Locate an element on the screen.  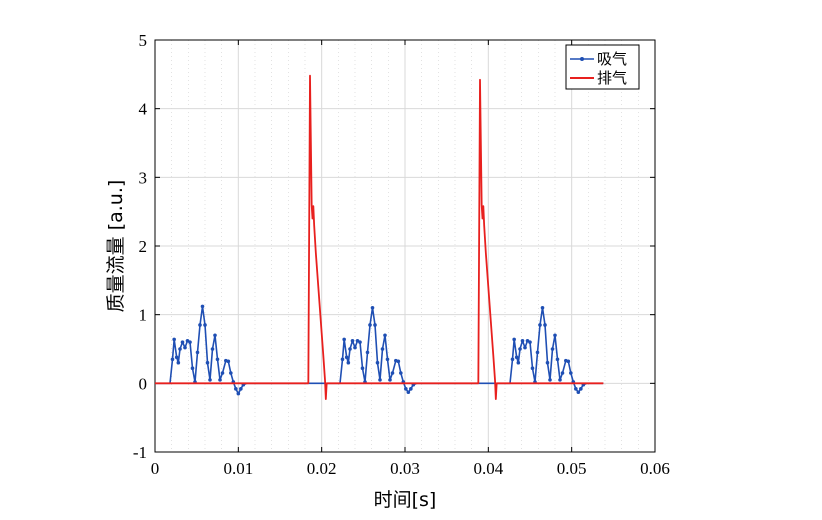
x-tick-label: 0.01 is located at coordinates (238, 468).